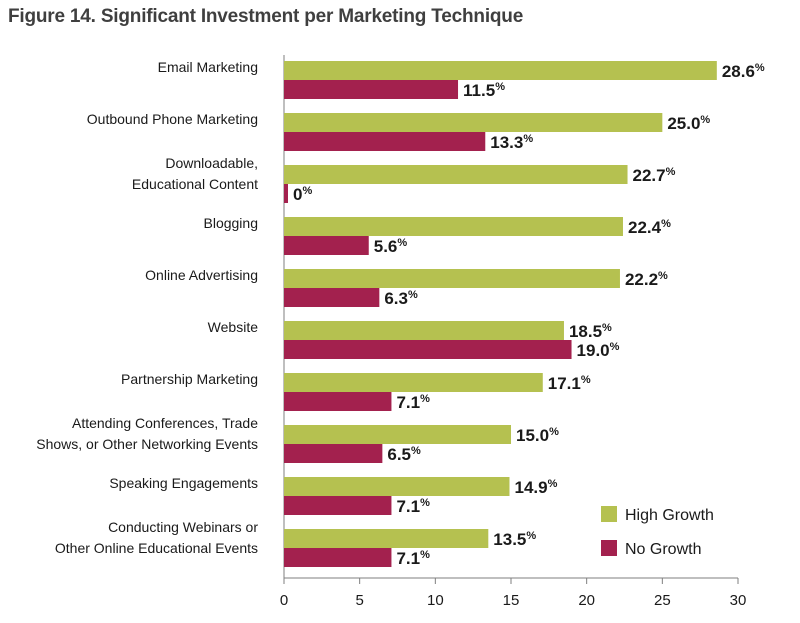 The height and width of the screenshot is (623, 800). What do you see at coordinates (284, 600) in the screenshot?
I see `x-tick-label: 0` at bounding box center [284, 600].